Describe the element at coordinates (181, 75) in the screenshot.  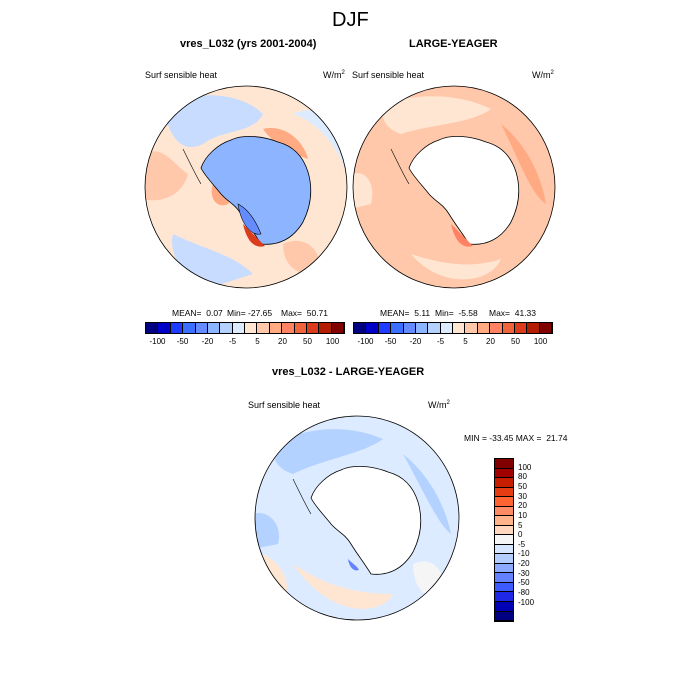
I see `variable-label-model: Surf sensible heat` at that location.